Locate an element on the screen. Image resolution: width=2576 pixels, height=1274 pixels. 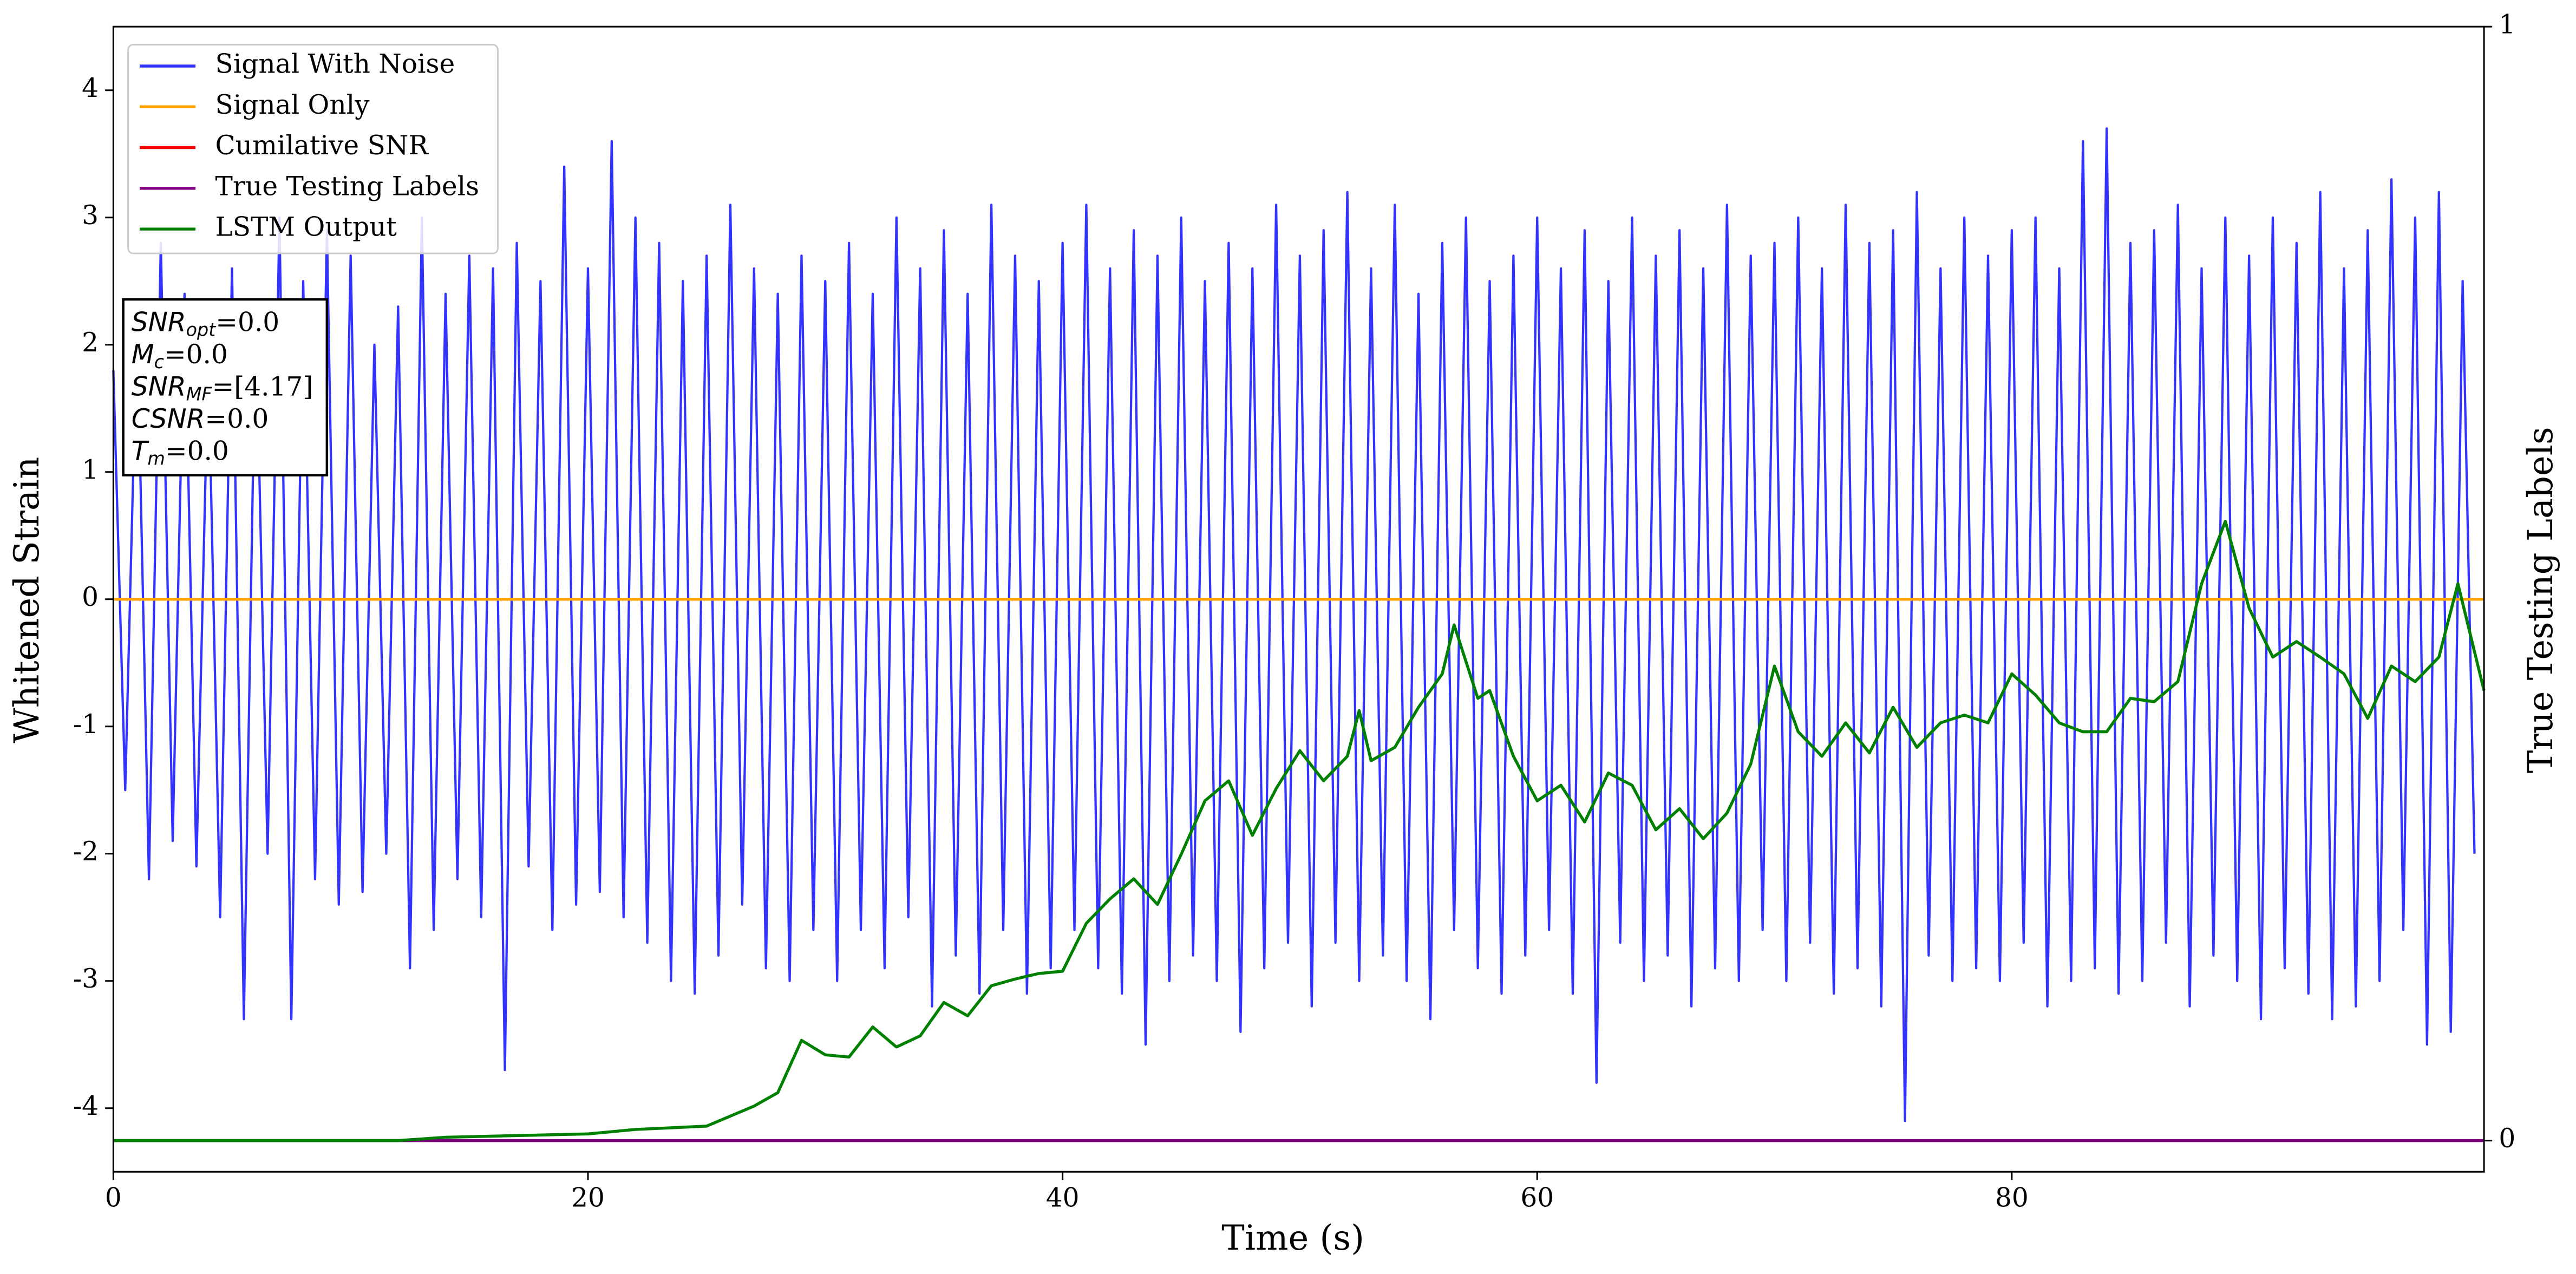
y-tick-label: 0 is located at coordinates (90, 597).